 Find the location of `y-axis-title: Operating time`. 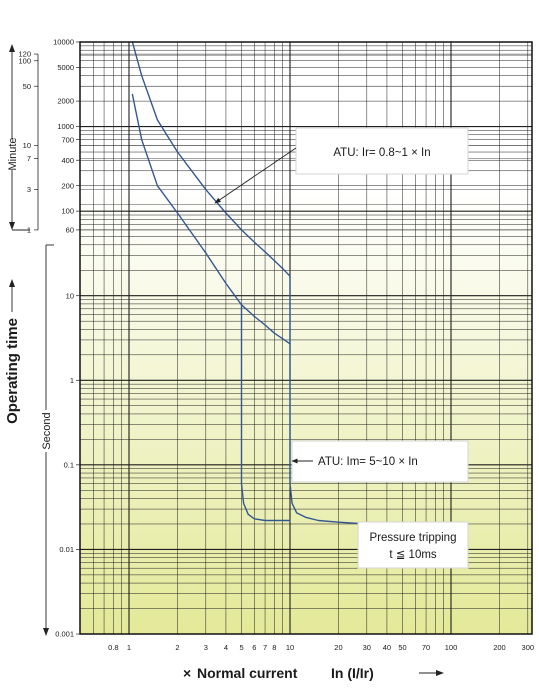

y-axis-title: Operating time is located at coordinates (12, 371).